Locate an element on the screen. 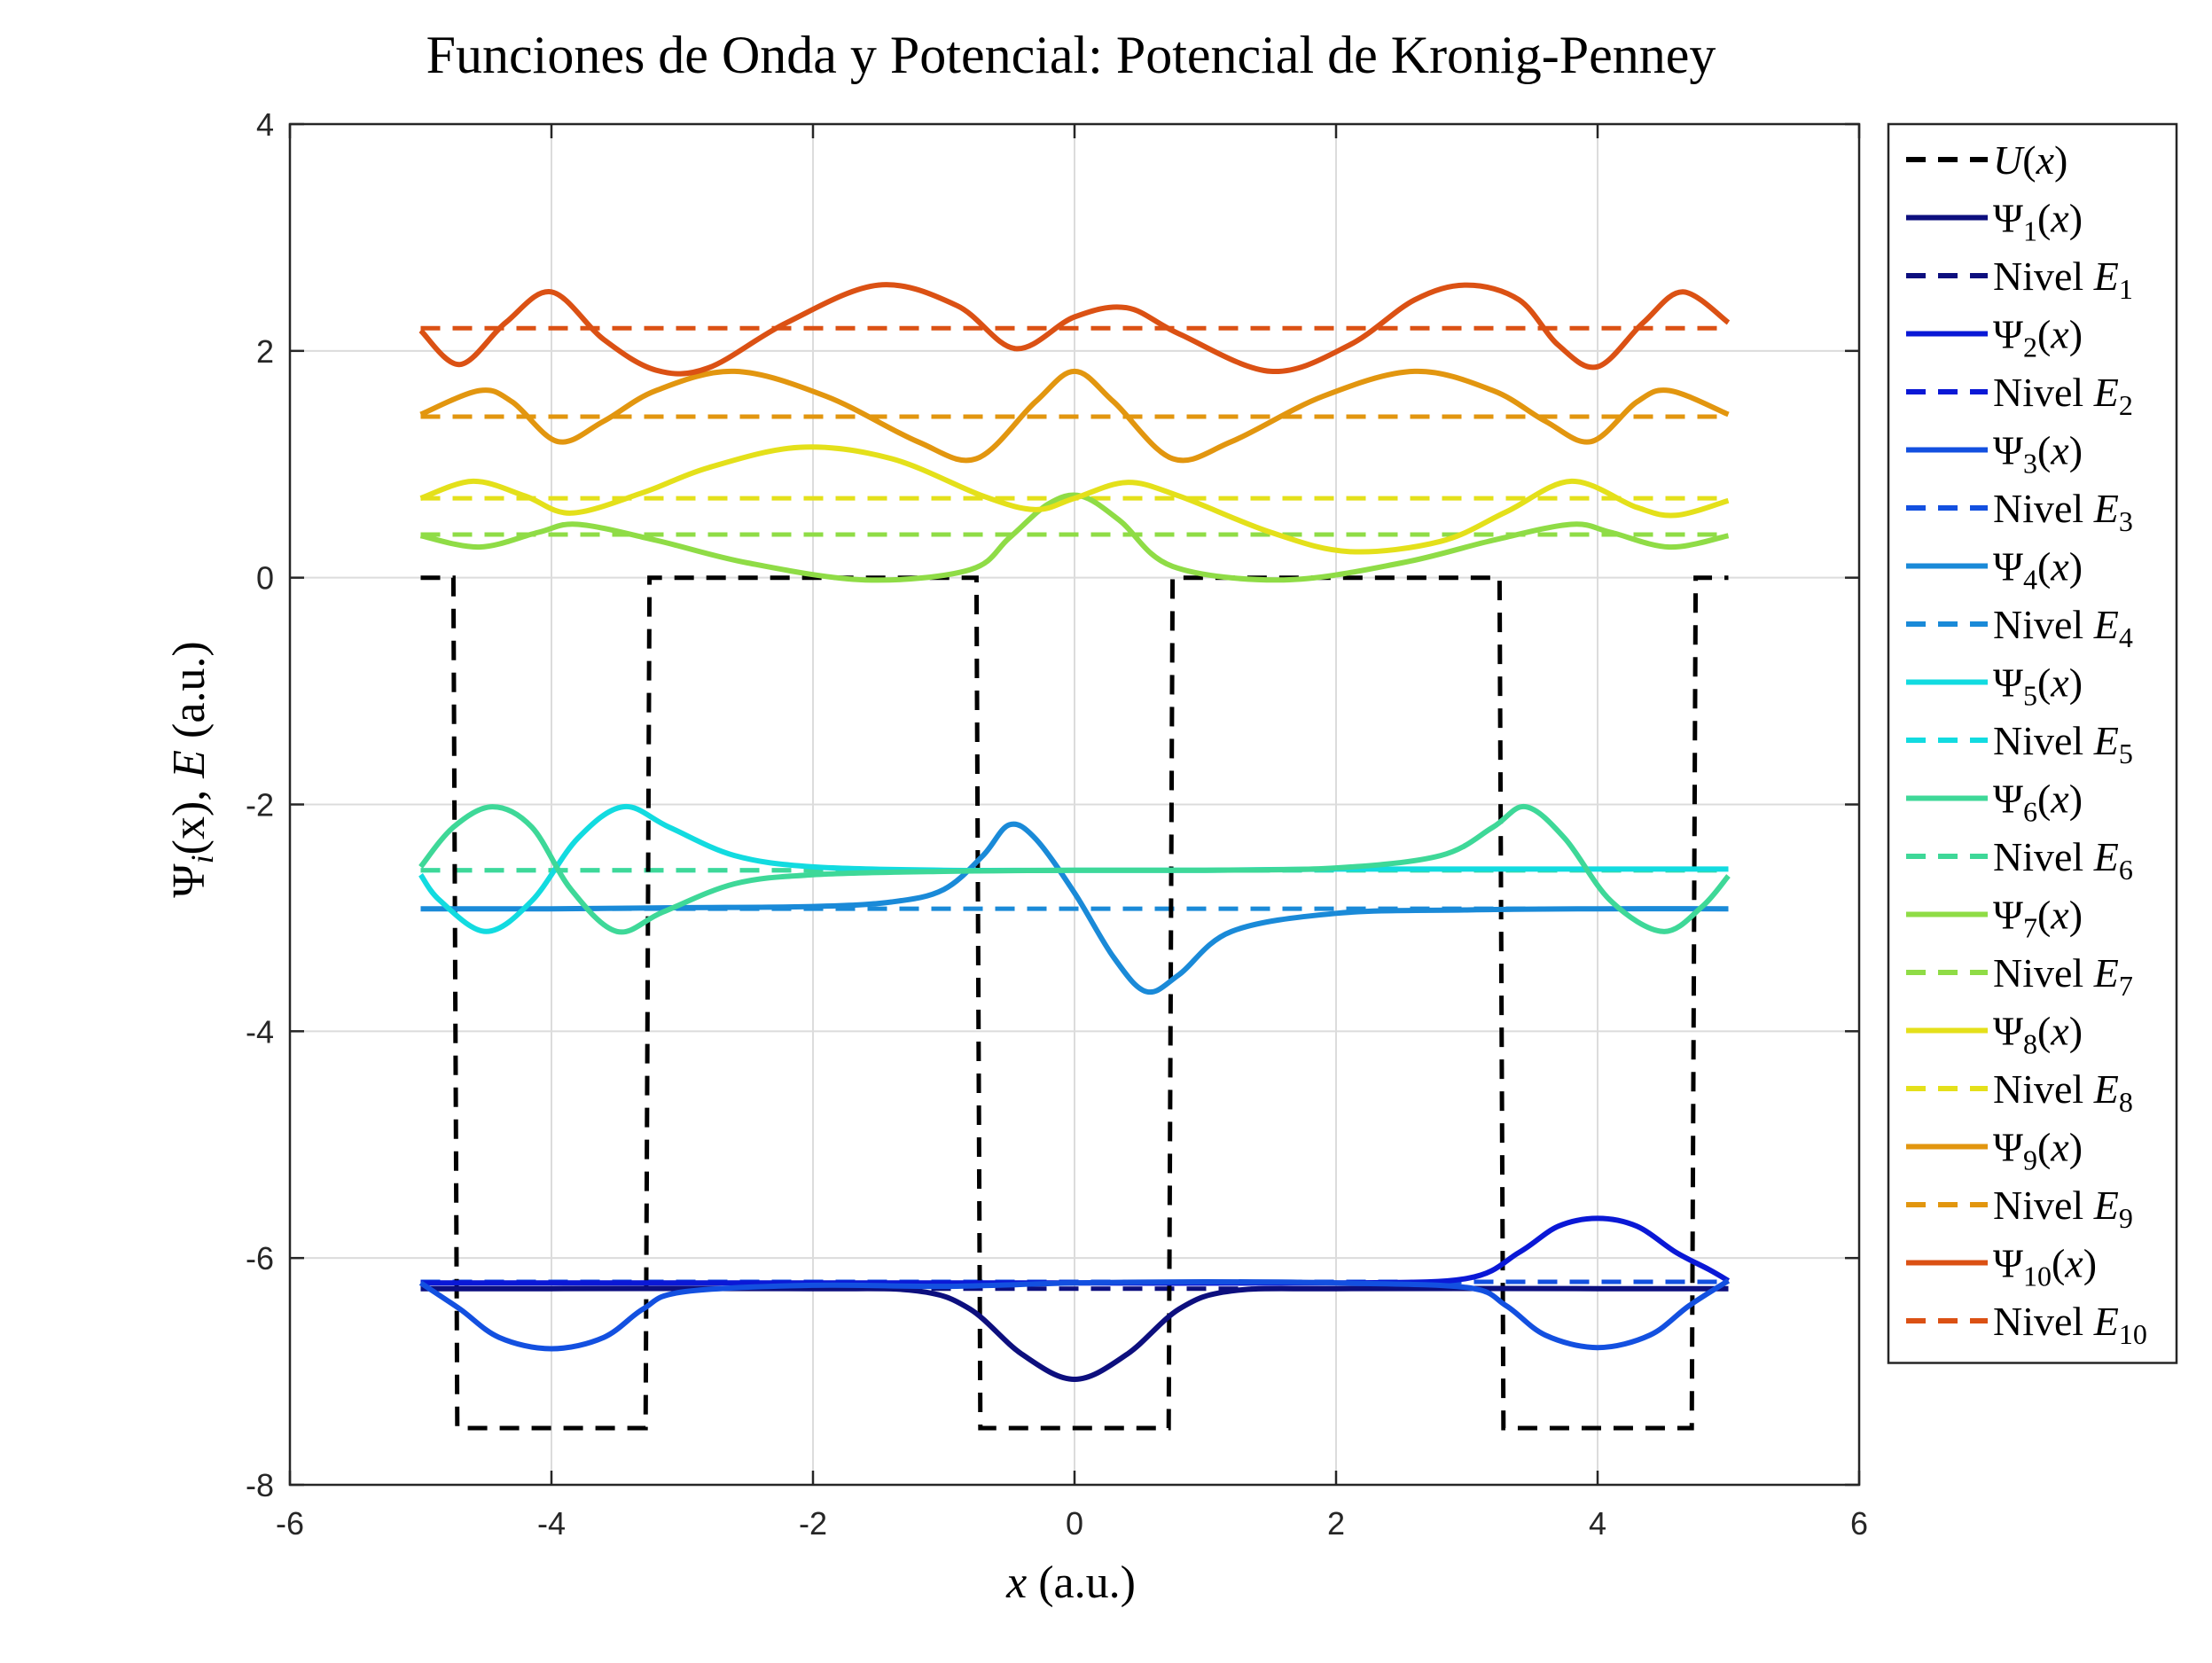 This screenshot has height=1663, width=2212. y-tick-label: 2 is located at coordinates (265, 351).